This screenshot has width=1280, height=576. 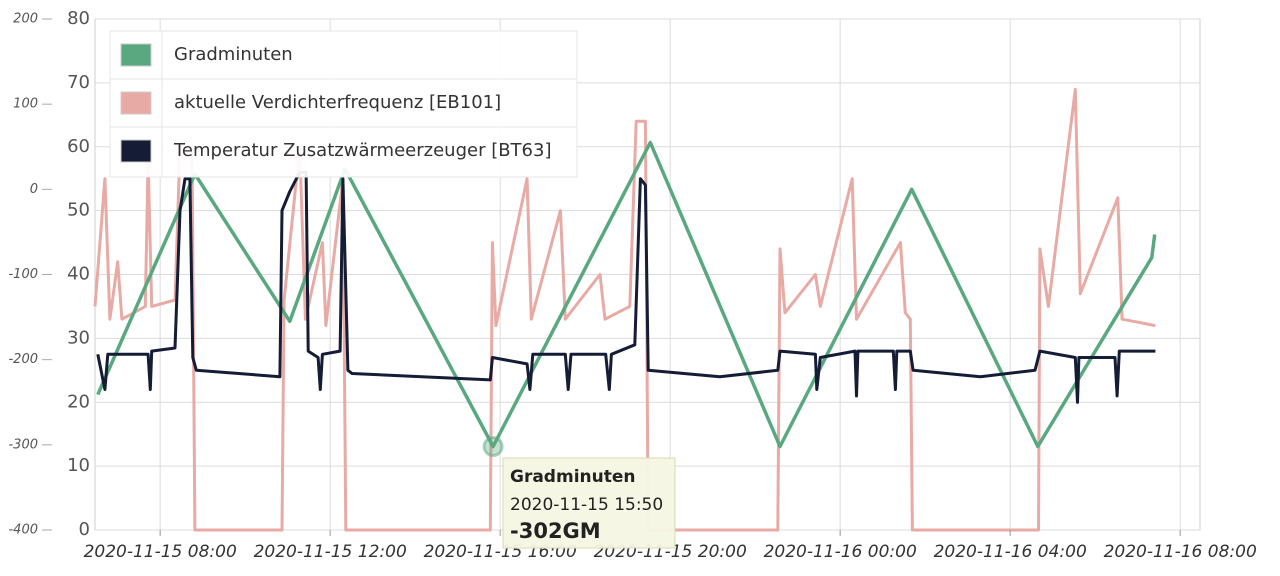 I want to click on legend, so click(x=343, y=104).